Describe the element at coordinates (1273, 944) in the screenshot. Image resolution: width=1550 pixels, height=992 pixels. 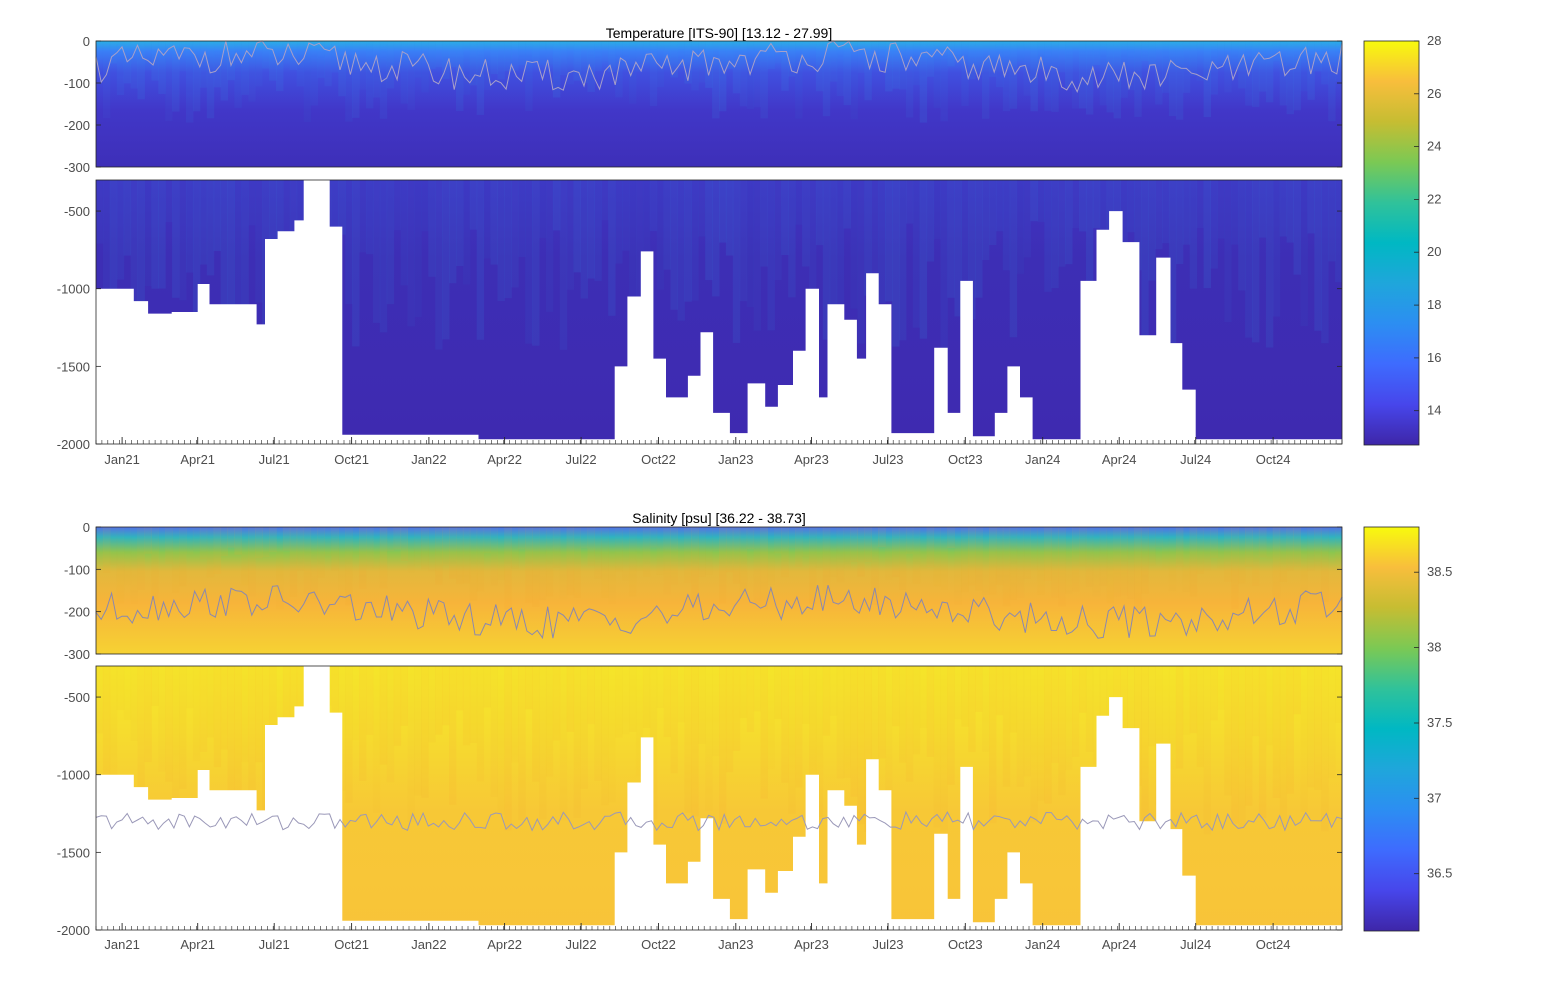
I see `x-tick-label: Oct24` at that location.